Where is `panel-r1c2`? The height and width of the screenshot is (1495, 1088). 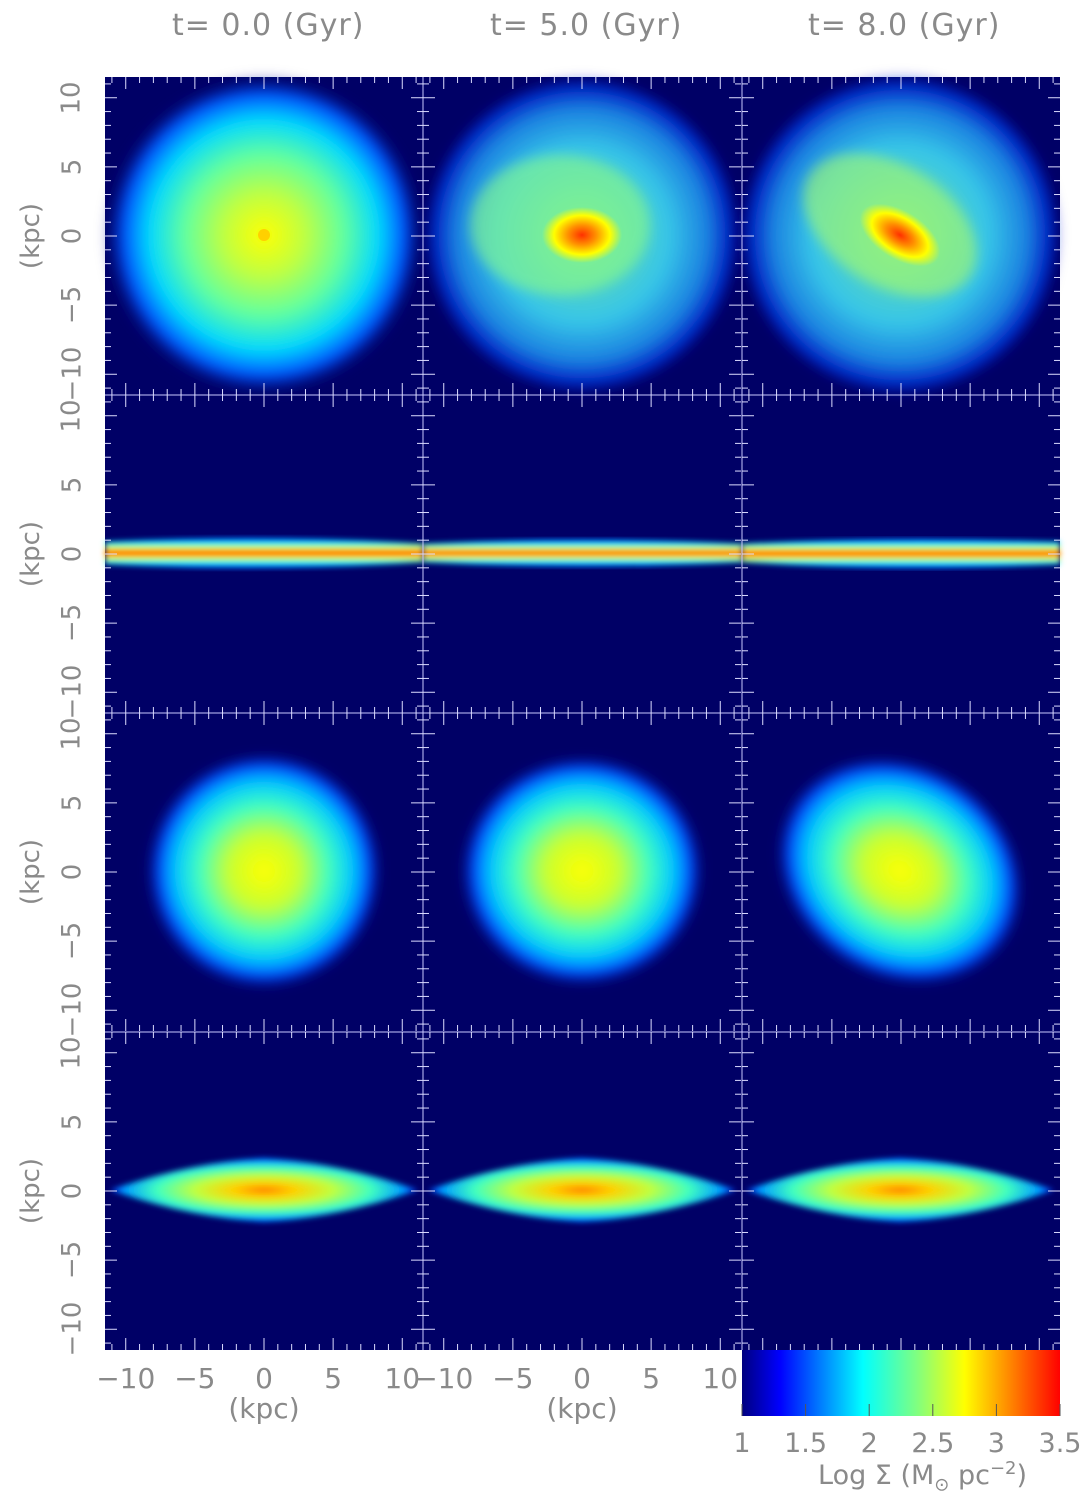 panel-r1c2 is located at coordinates (582, 235).